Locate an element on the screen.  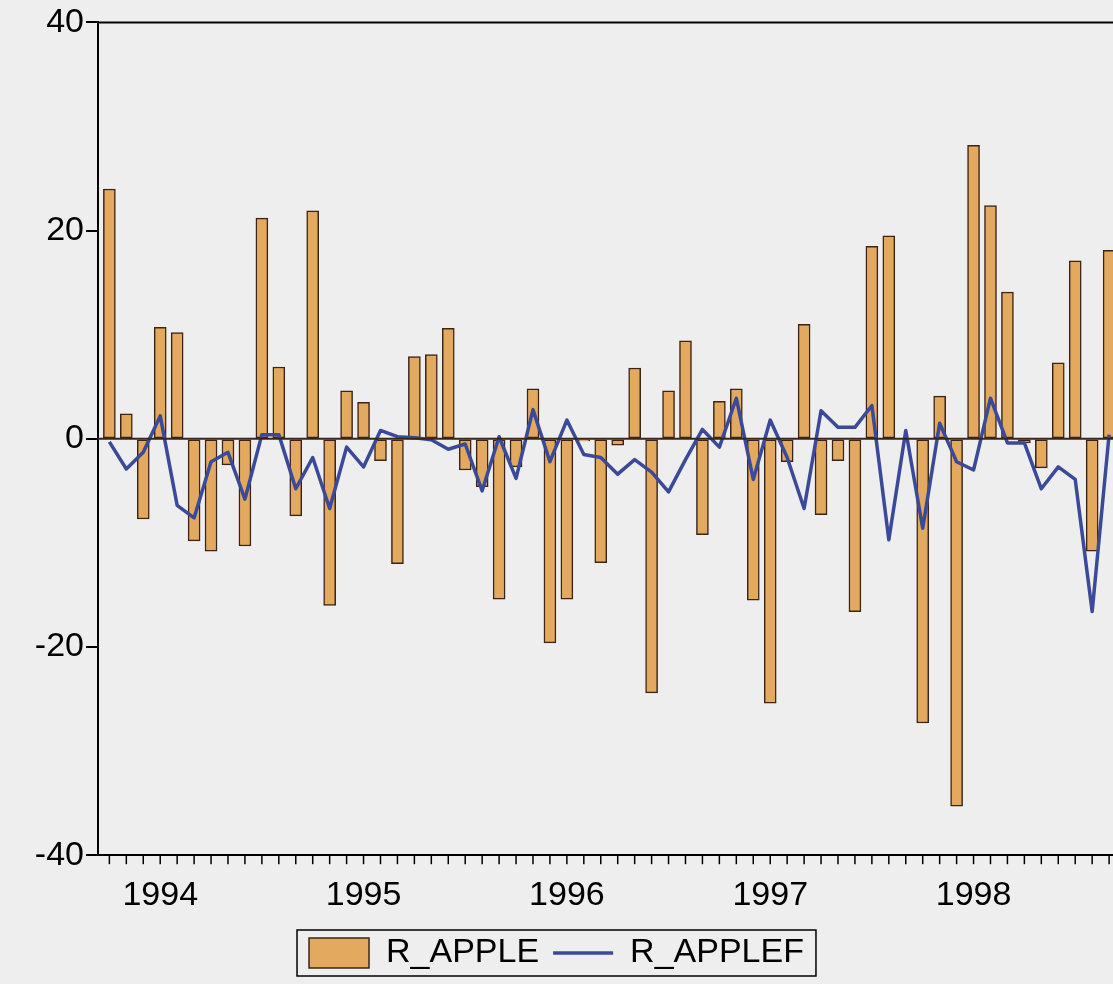
legend-label: R_APPLEF is located at coordinates (717, 950).